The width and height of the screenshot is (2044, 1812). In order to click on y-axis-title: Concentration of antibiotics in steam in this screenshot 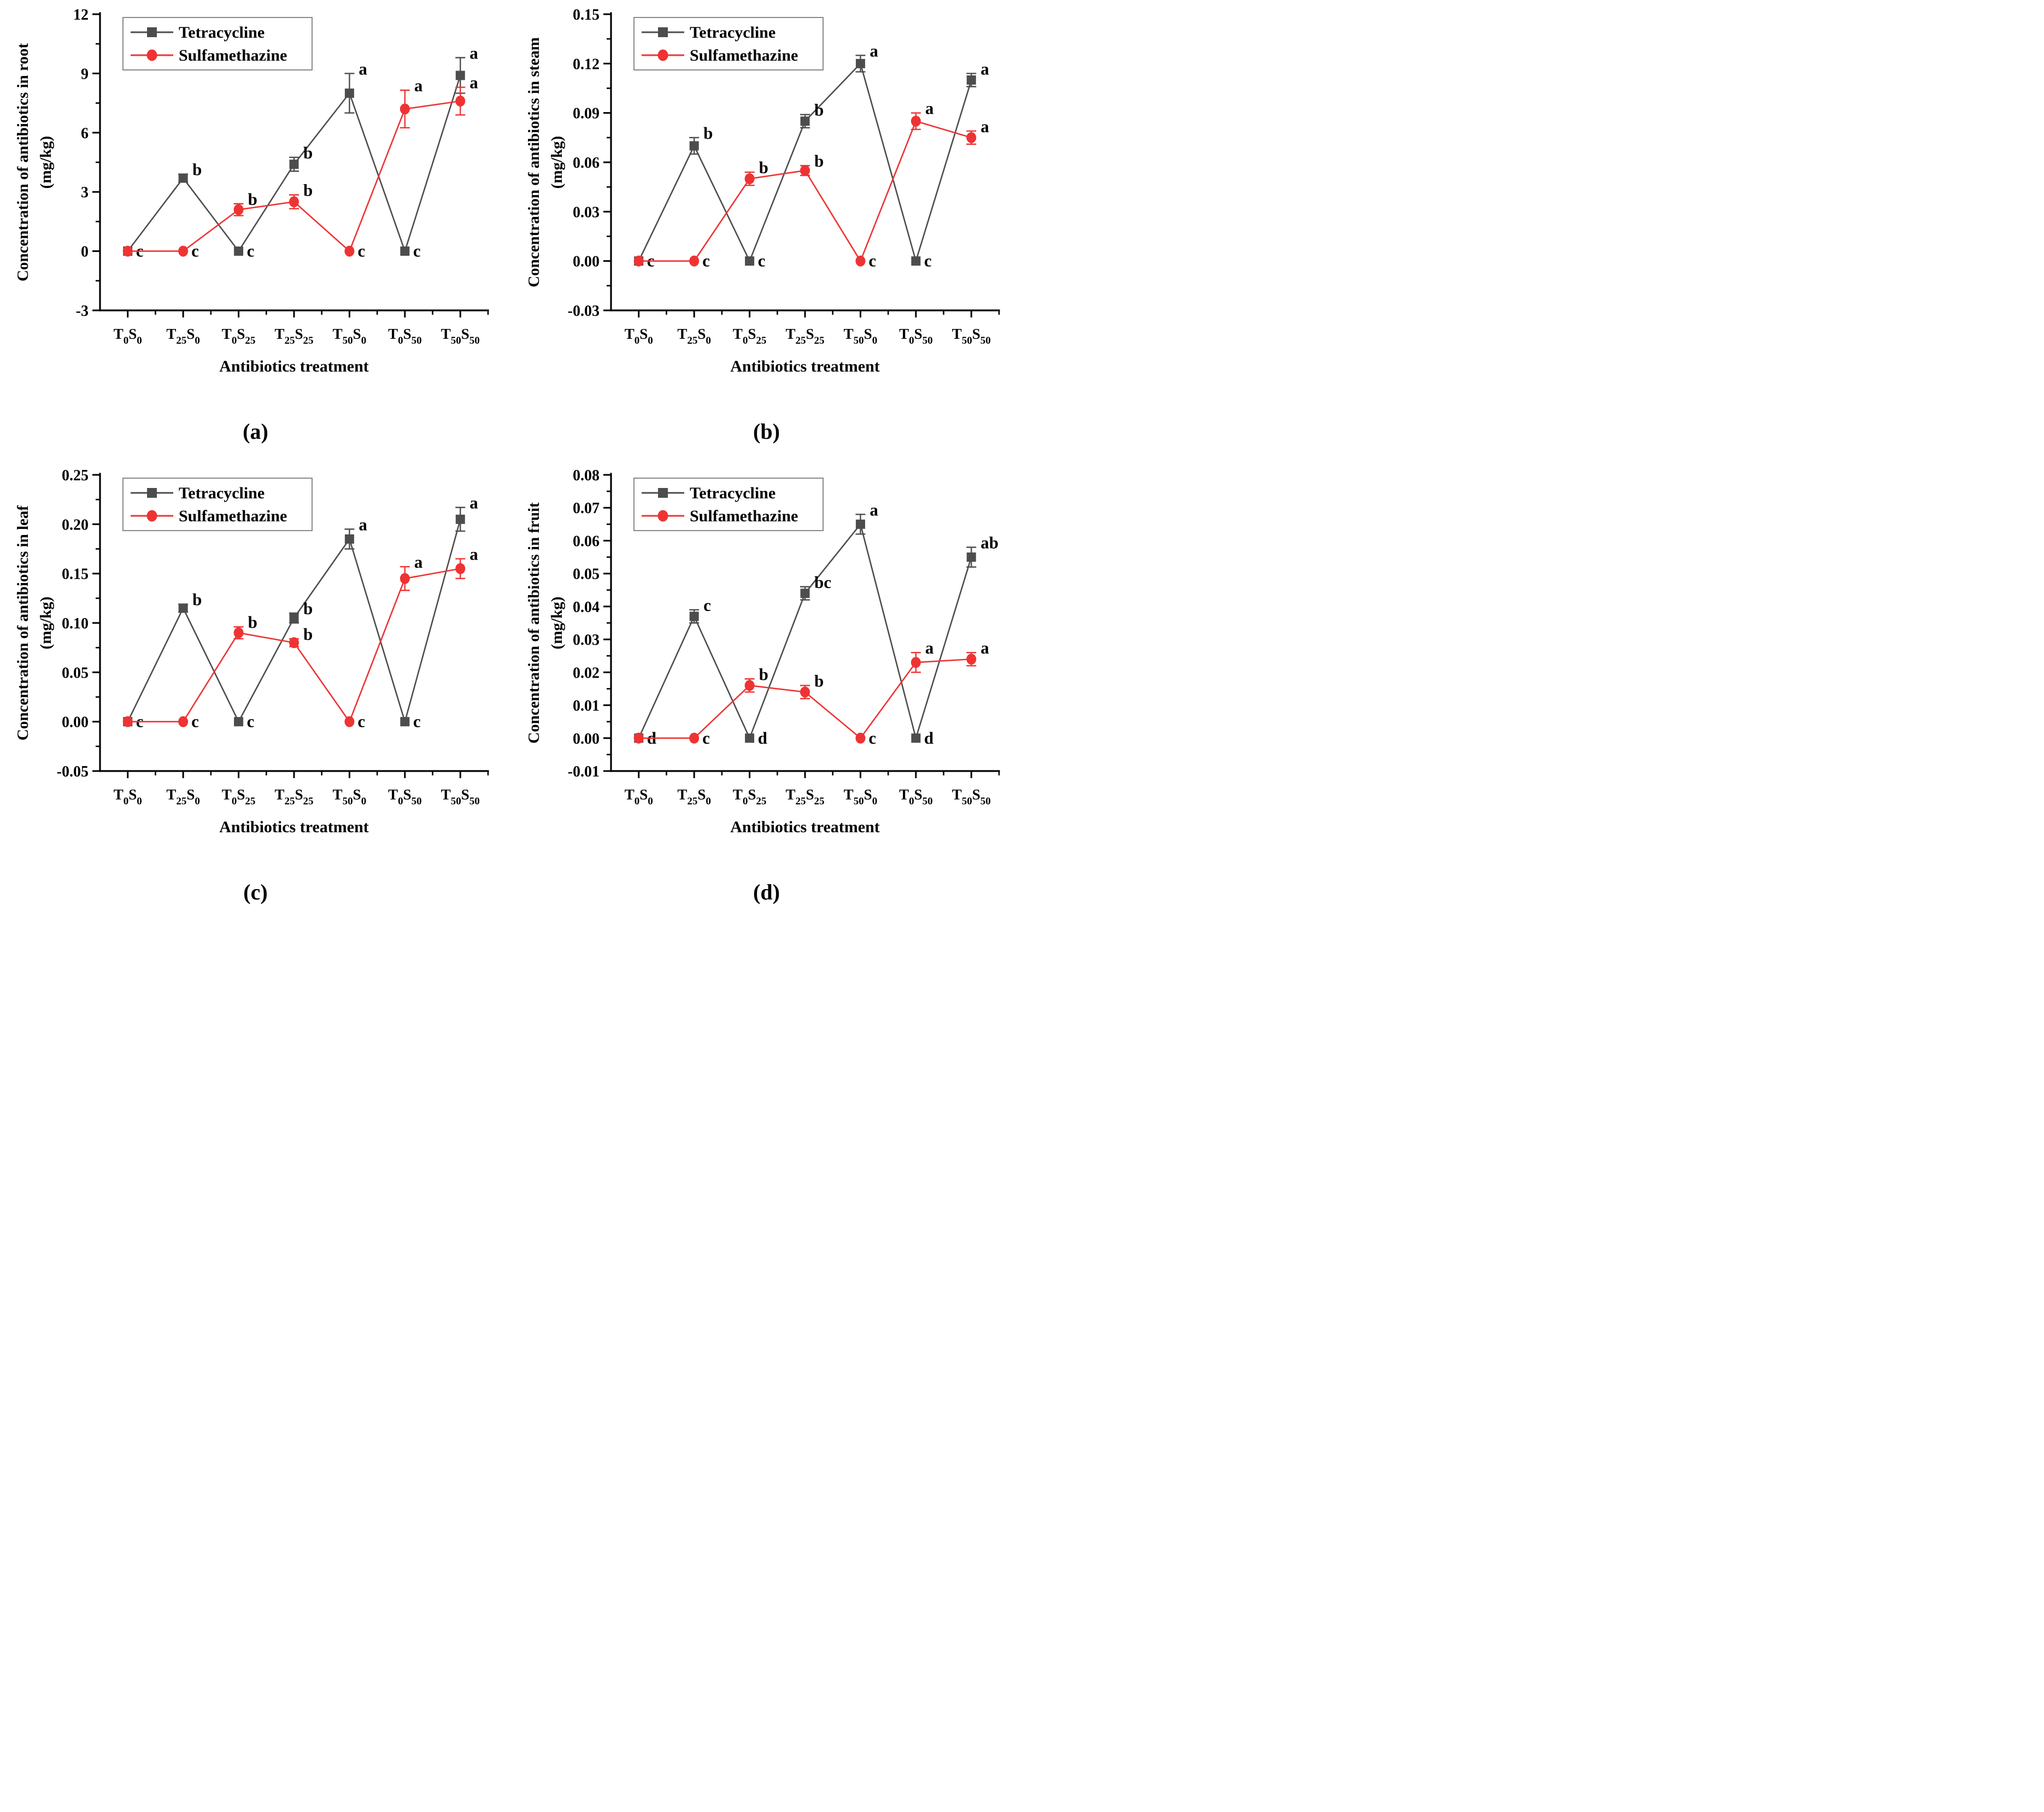, I will do `click(534, 162)`.